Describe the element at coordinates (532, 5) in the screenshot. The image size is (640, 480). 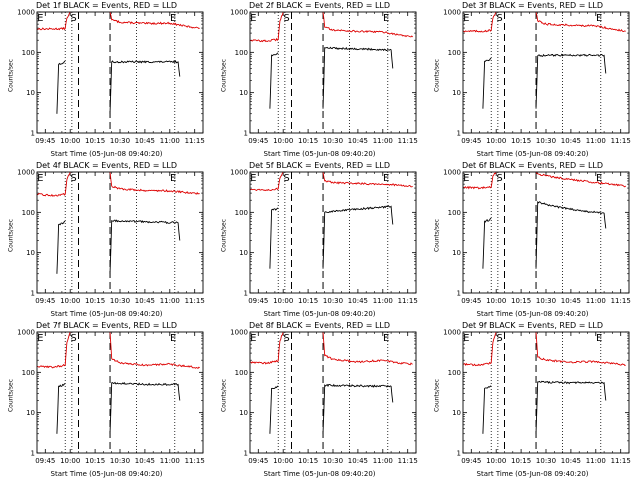
I see `panel-title: Det 3f BLACK = Events, RED = LLD` at that location.